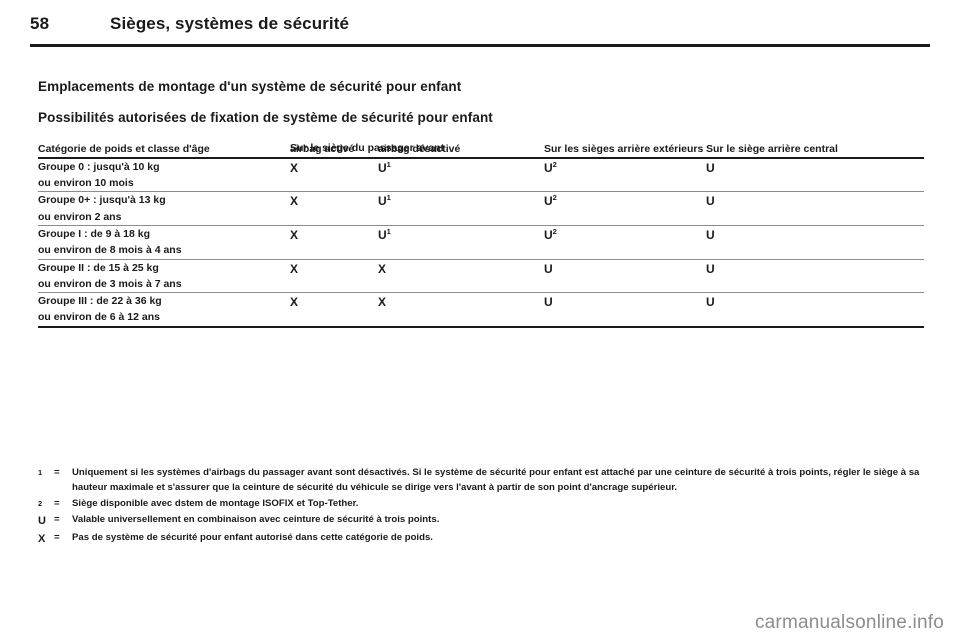 The image size is (960, 642). What do you see at coordinates (480, 29) in the screenshot?
I see `running-header: 58 Sièges, systèmes de sécurité` at bounding box center [480, 29].